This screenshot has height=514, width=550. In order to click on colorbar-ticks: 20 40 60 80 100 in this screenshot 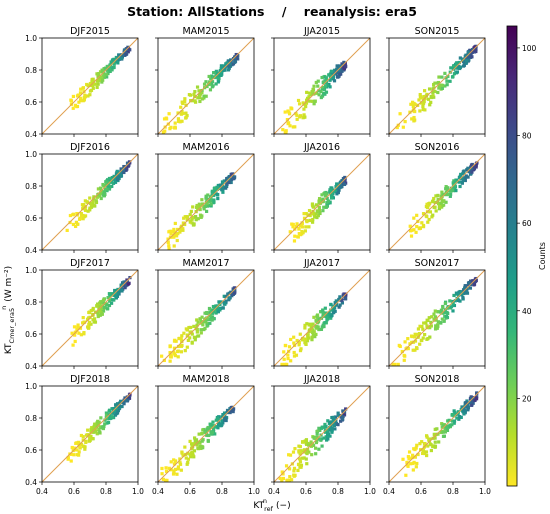, I will do `click(527, 223)`.